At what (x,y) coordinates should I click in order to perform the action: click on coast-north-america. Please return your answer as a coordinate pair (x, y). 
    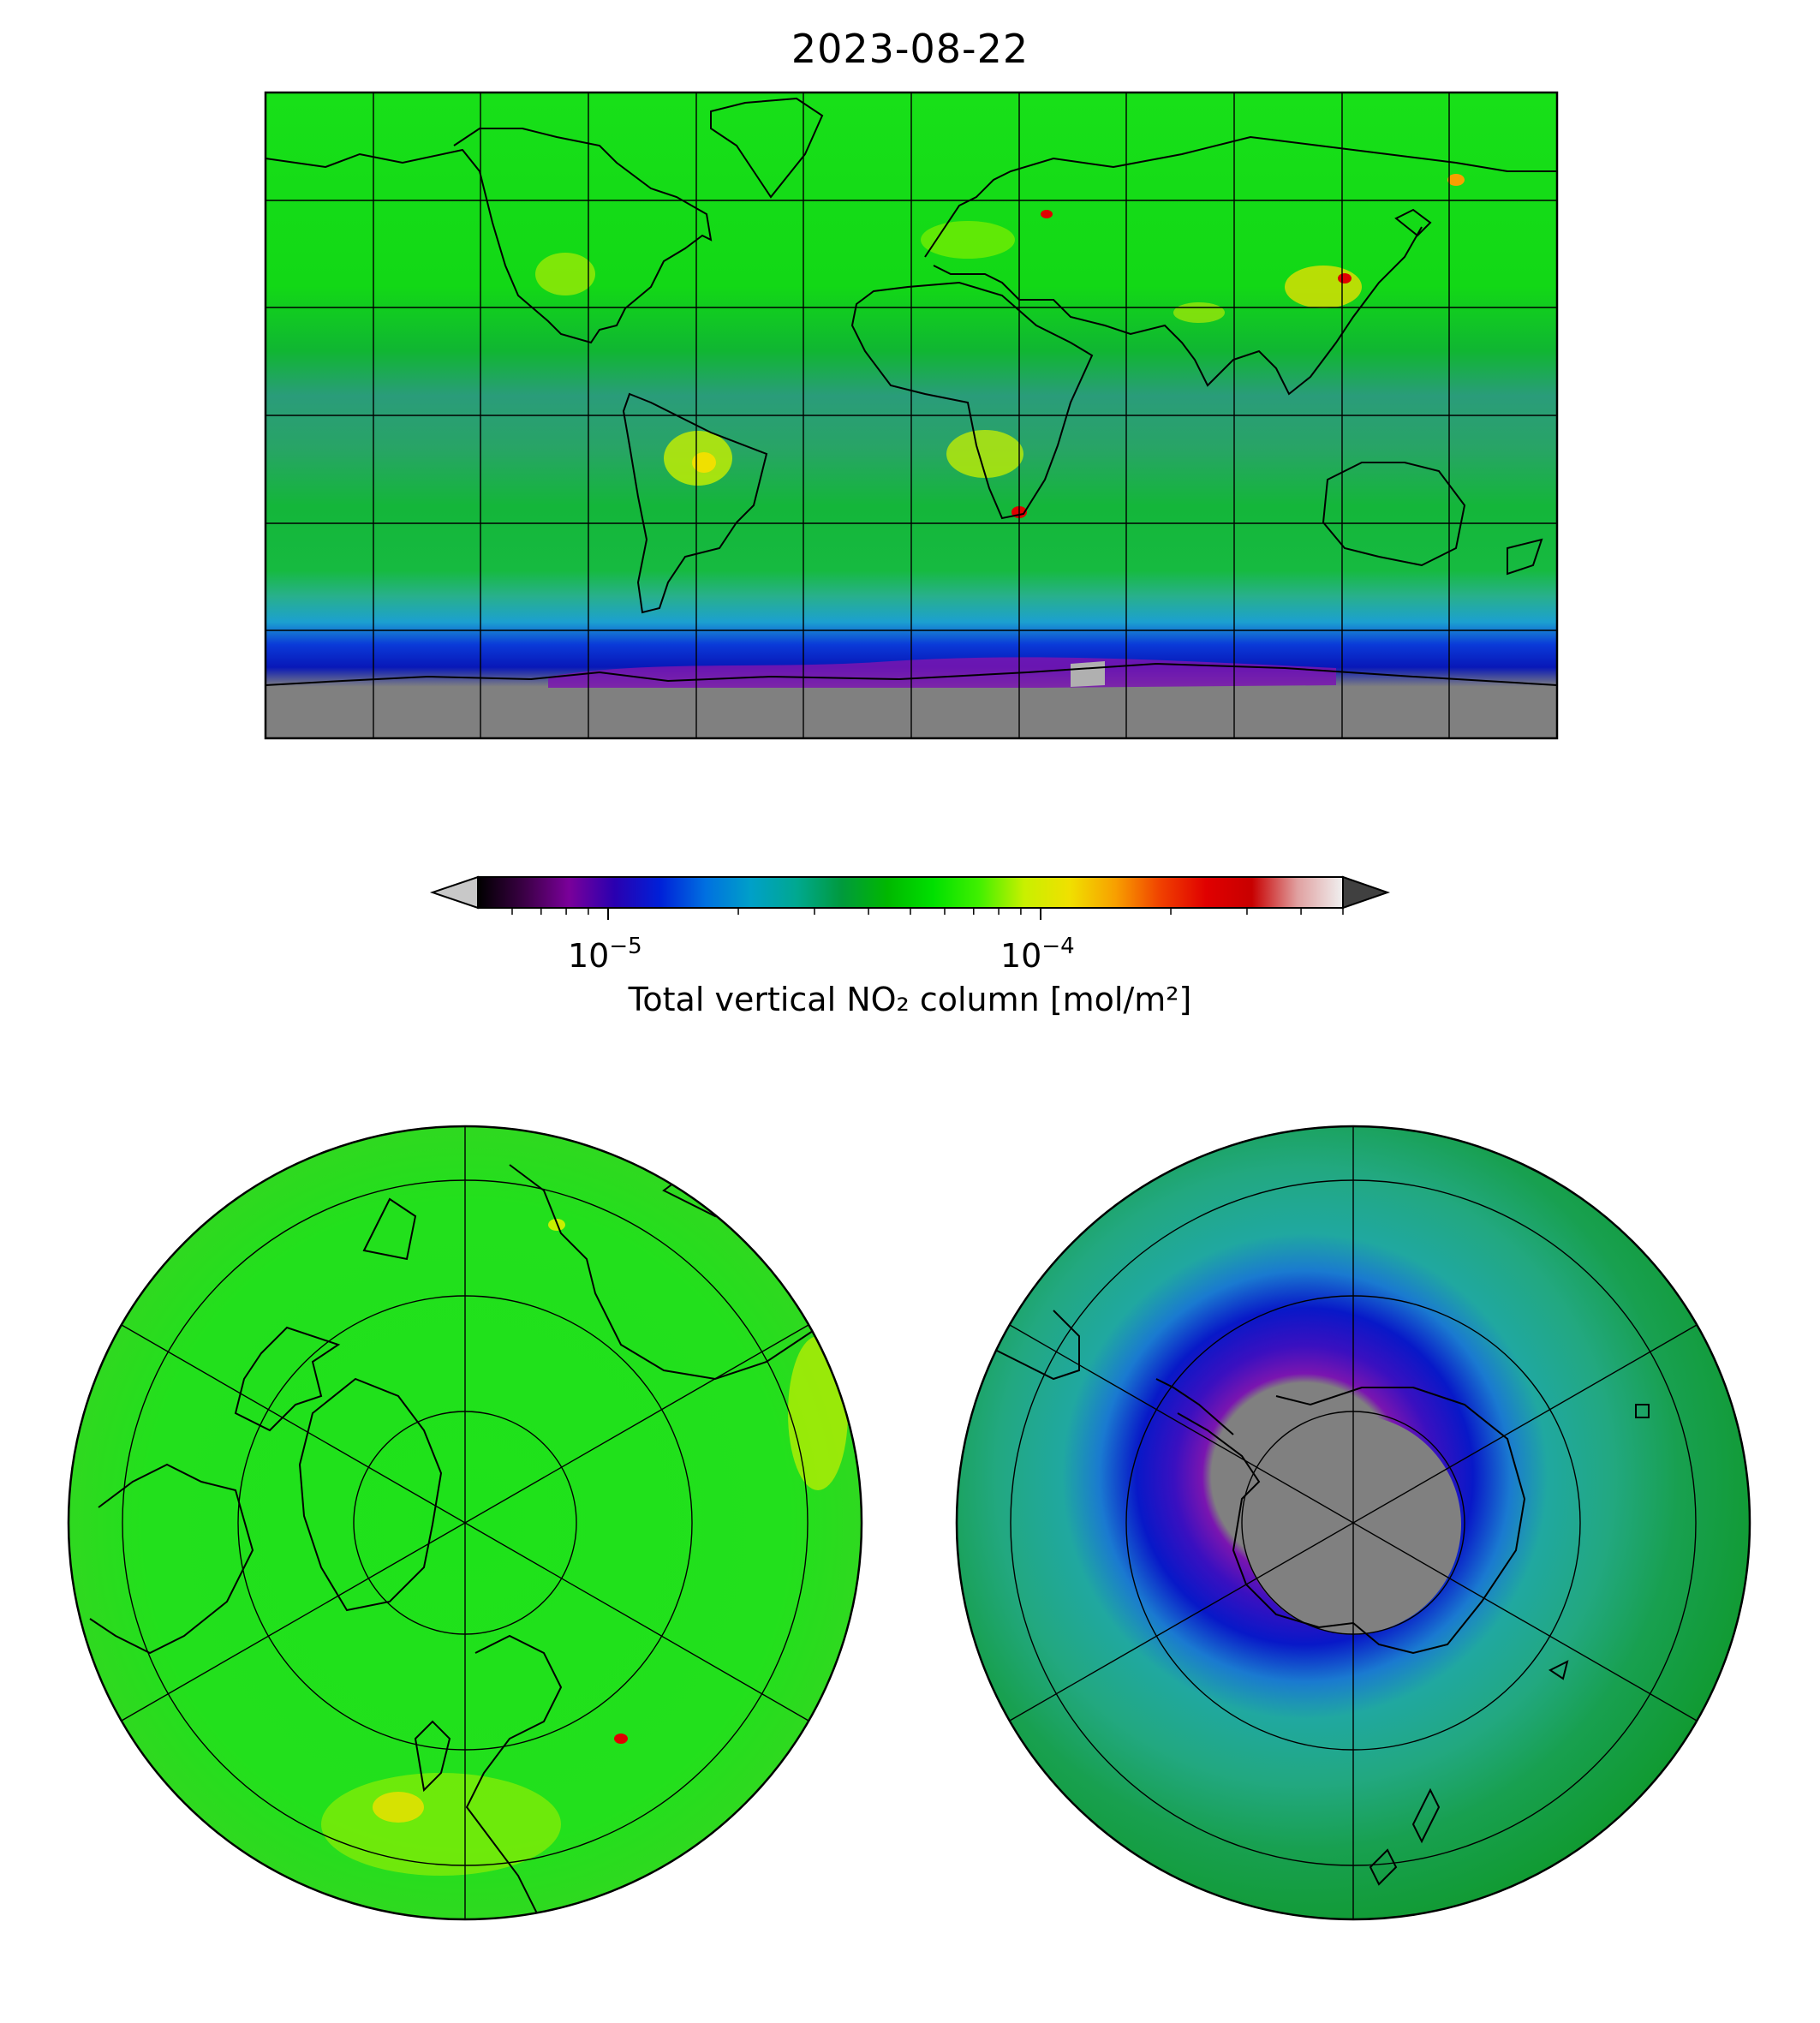
    Looking at the image, I should click on (489, 236).